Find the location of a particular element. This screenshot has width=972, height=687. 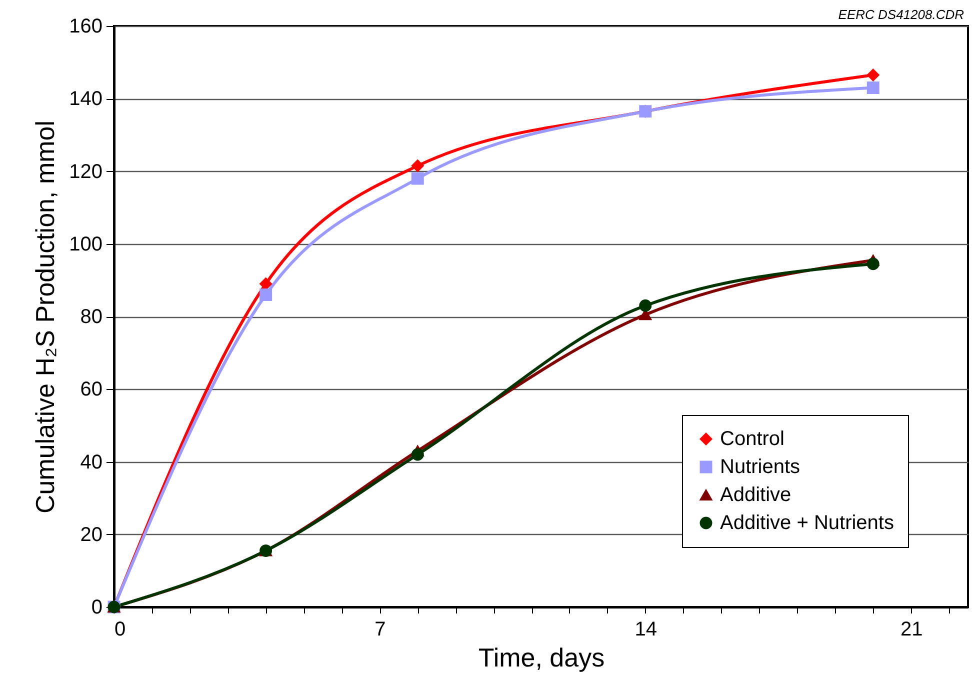

y-tick-label: 60 is located at coordinates (91, 389).